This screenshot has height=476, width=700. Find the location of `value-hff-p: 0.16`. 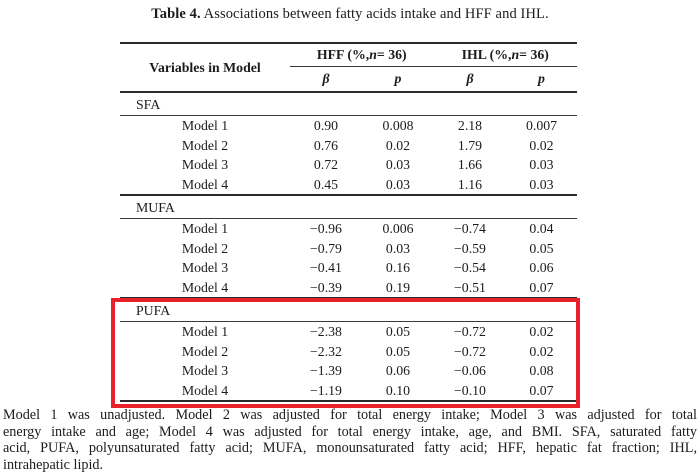

value-hff-p: 0.16 is located at coordinates (398, 267).